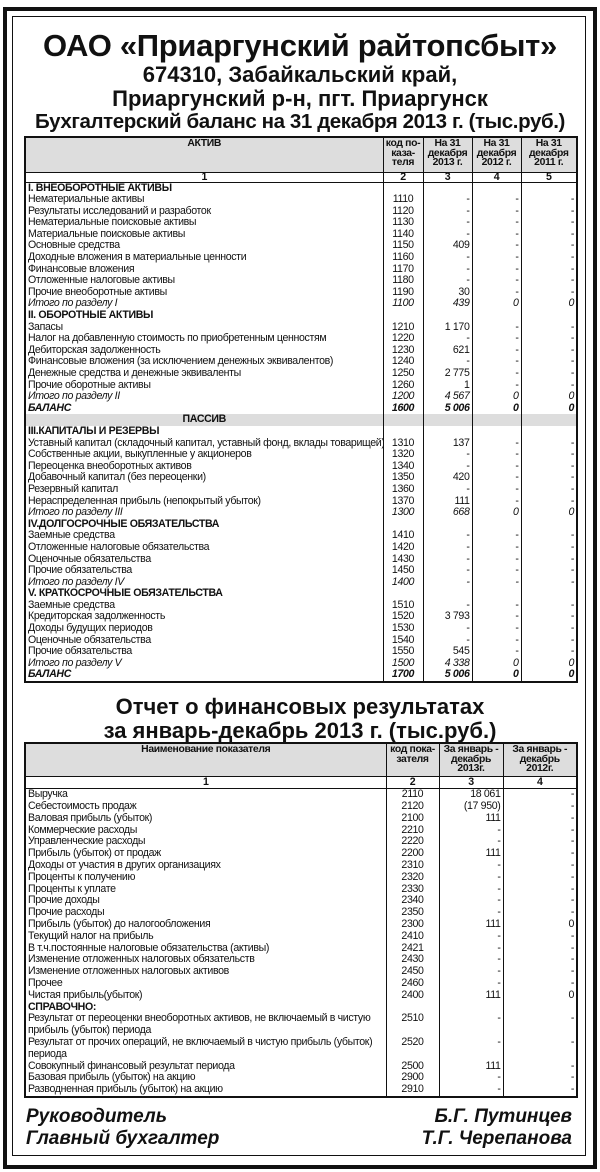  I want to click on column-number: 3, so click(471, 783).